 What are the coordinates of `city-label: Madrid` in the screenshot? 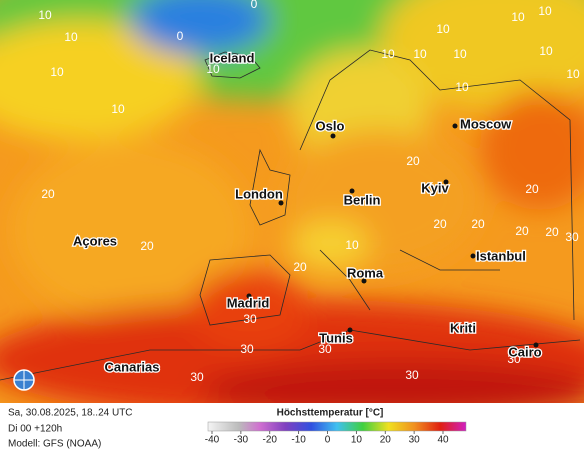 It's located at (248, 302).